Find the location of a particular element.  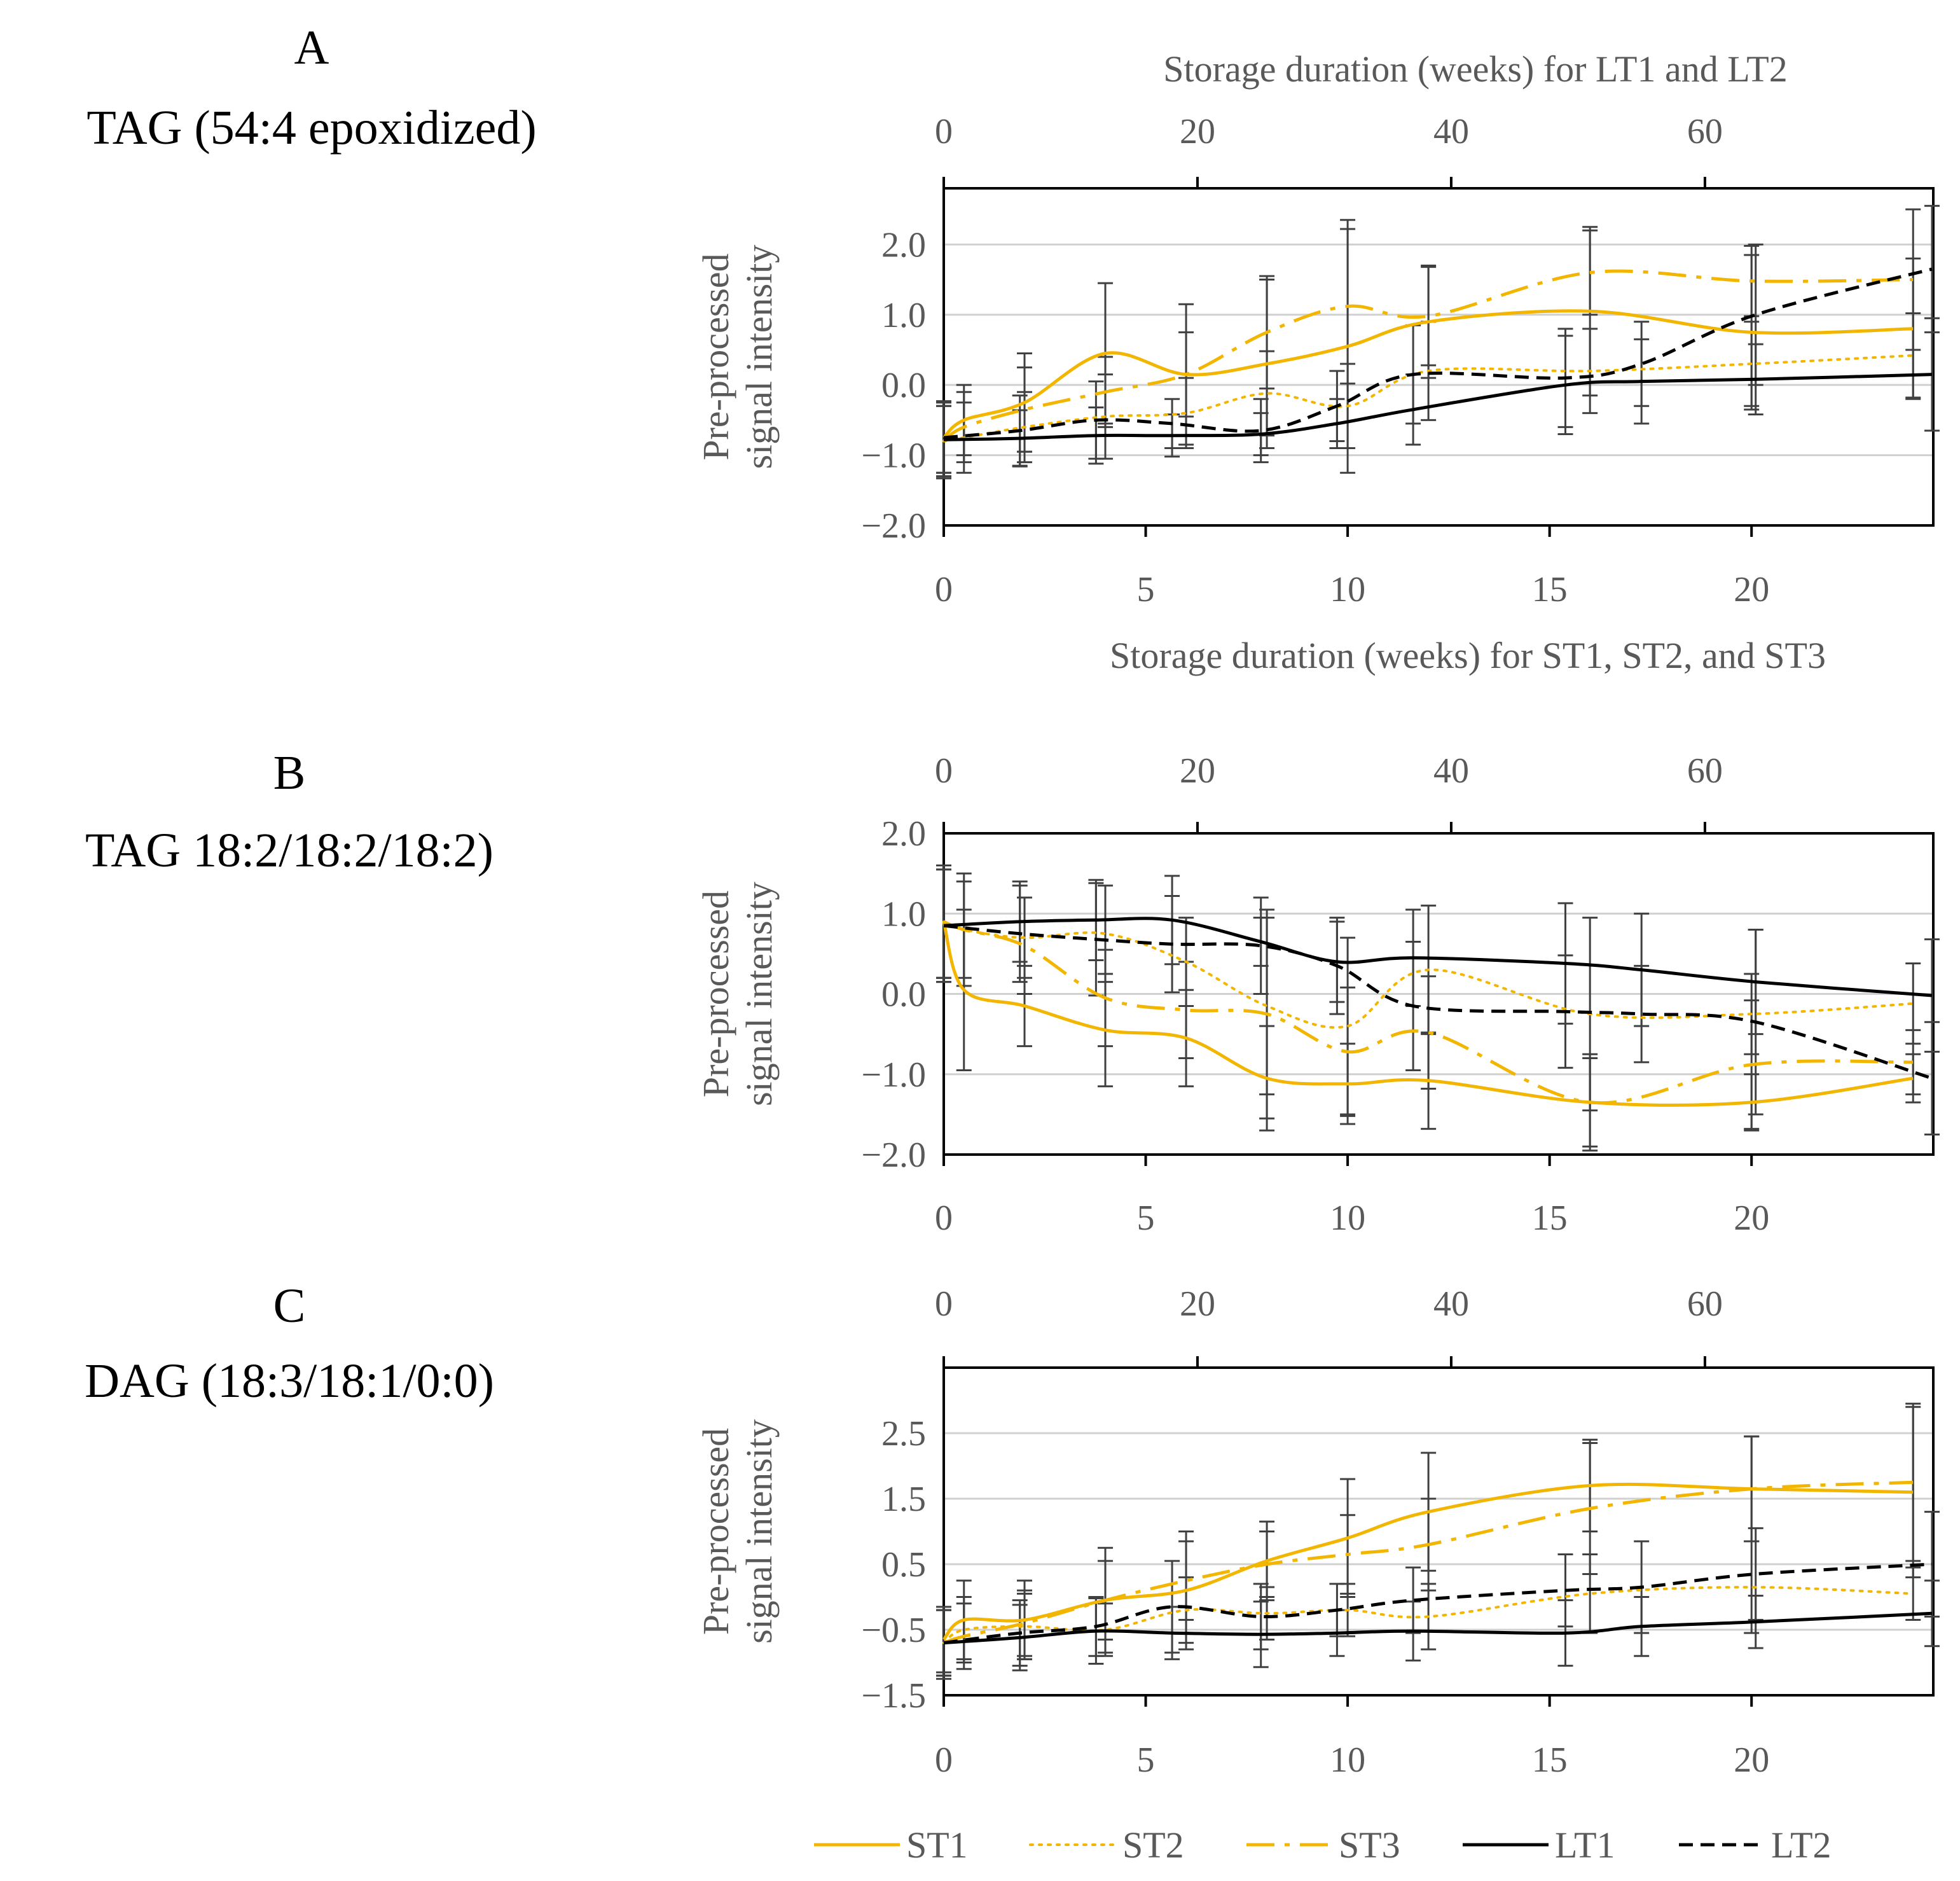

legend-item-st1: ST1 is located at coordinates (891, 1845).